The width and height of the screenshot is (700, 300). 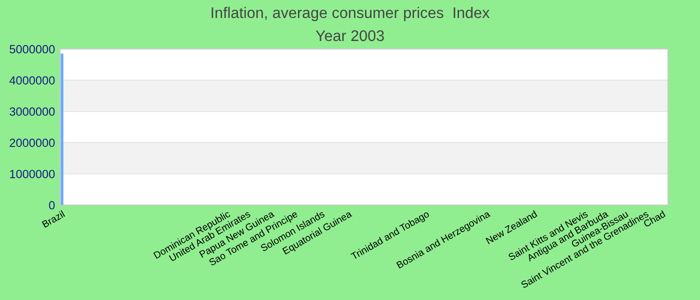 I want to click on chart-subtitle: Year 2003, so click(x=350, y=36).